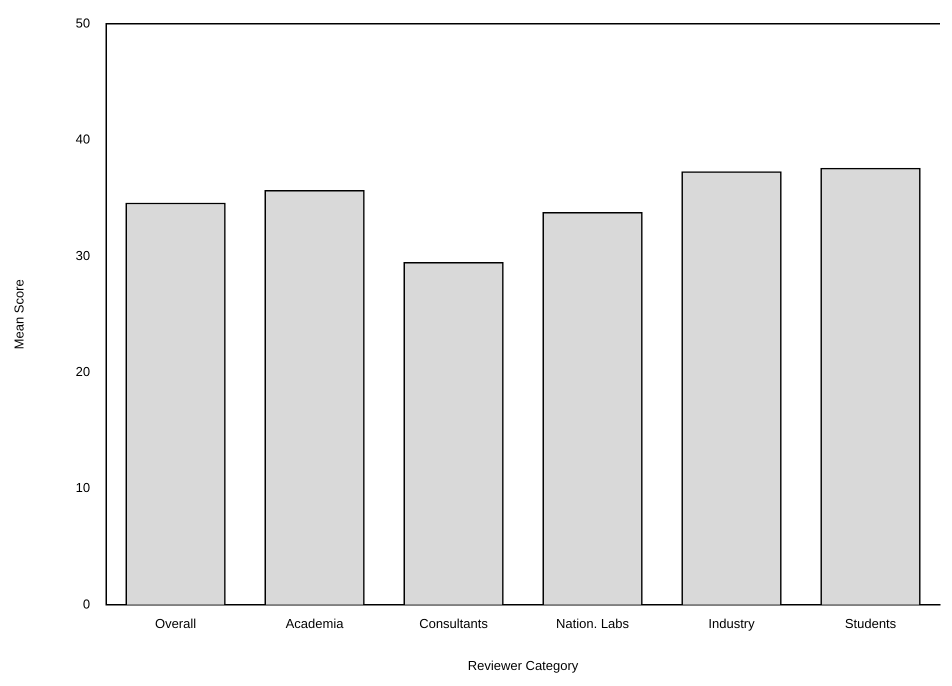 This screenshot has width=952, height=686. What do you see at coordinates (593, 624) in the screenshot?
I see `x-tick-label: Nation. Labs` at bounding box center [593, 624].